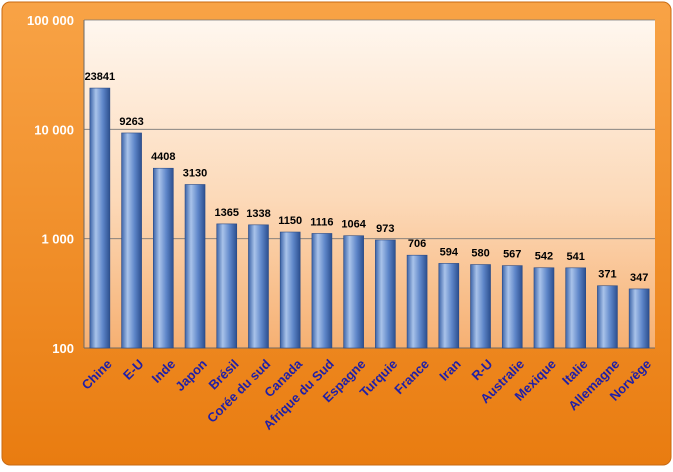  Describe the element at coordinates (639, 278) in the screenshot. I see `data-label: 347` at that location.